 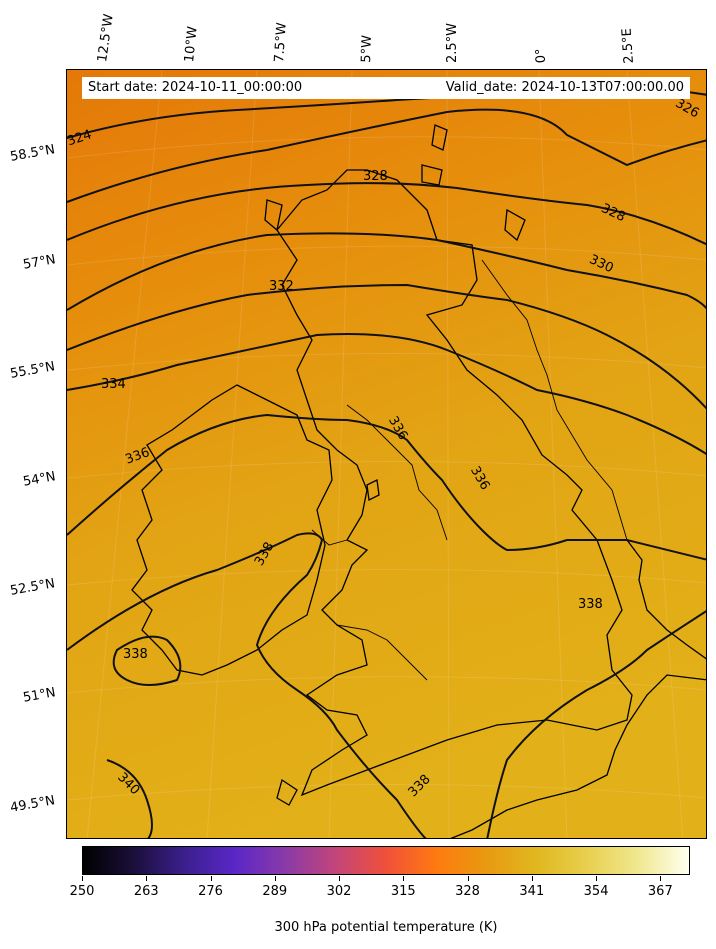 What do you see at coordinates (386, 860) in the screenshot?
I see `colorbar` at bounding box center [386, 860].